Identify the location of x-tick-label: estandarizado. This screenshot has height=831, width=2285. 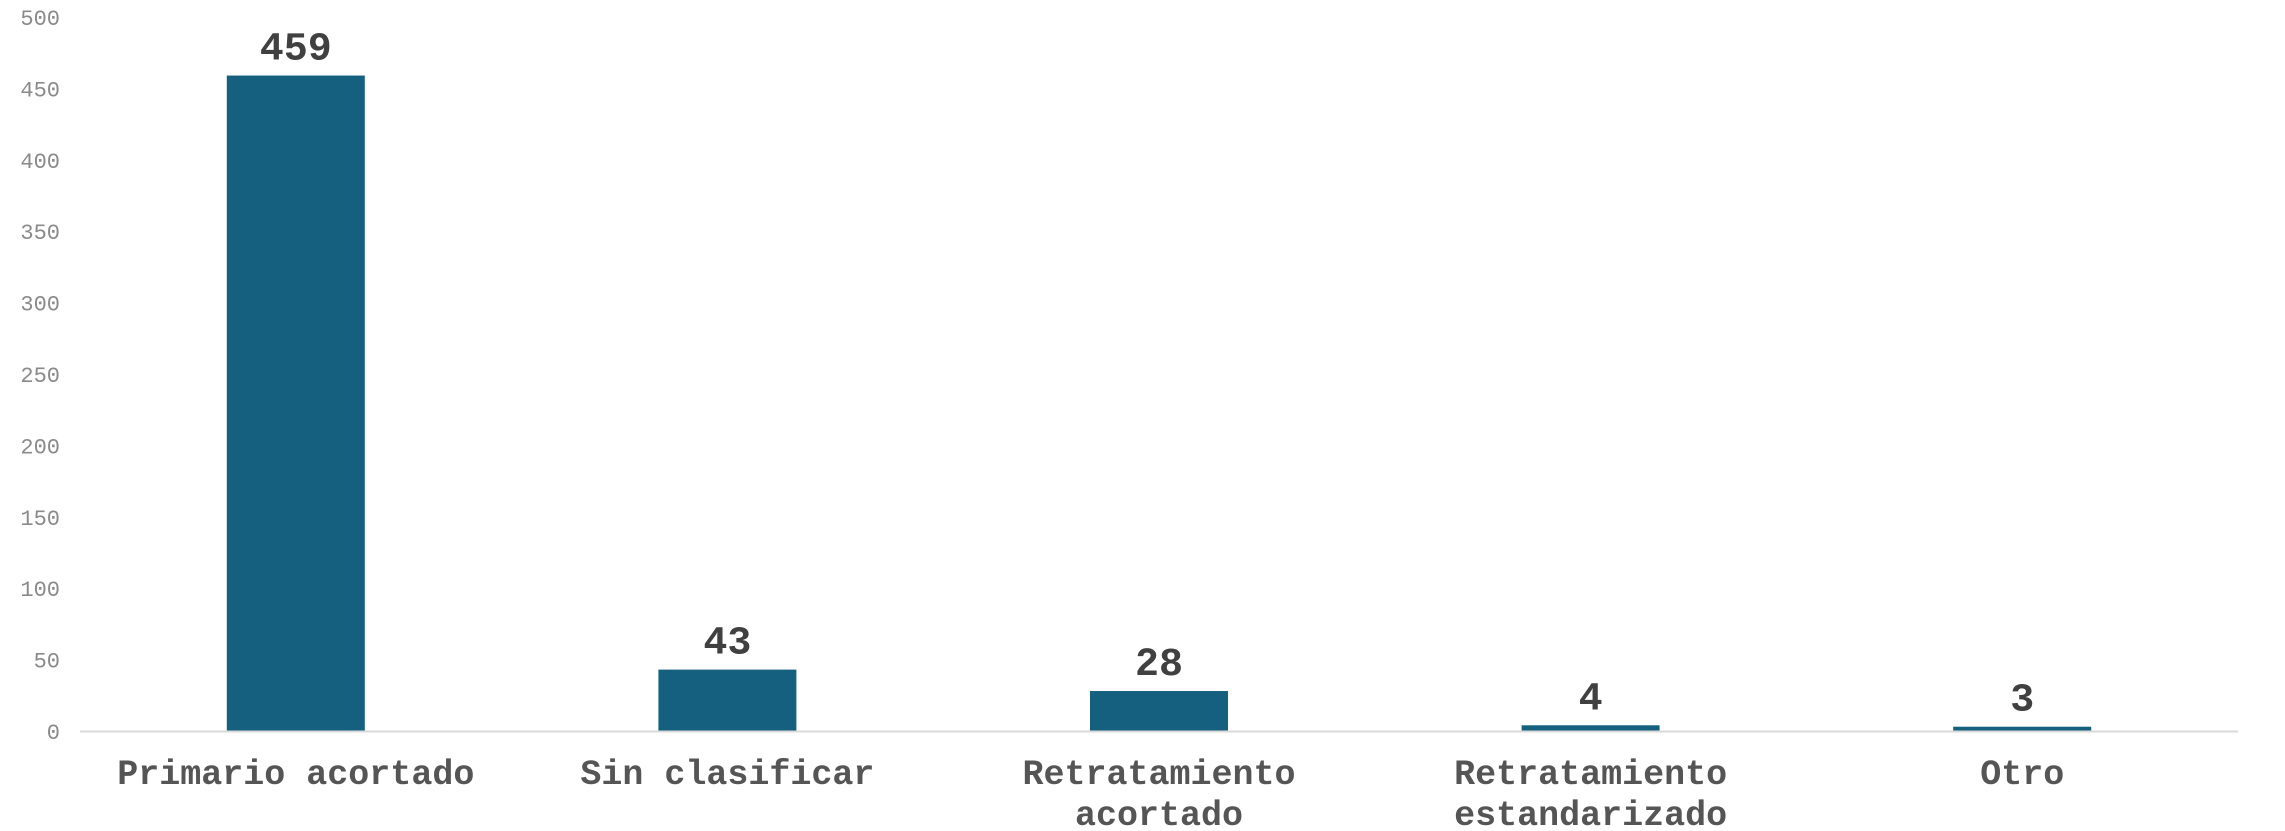
(1590, 813).